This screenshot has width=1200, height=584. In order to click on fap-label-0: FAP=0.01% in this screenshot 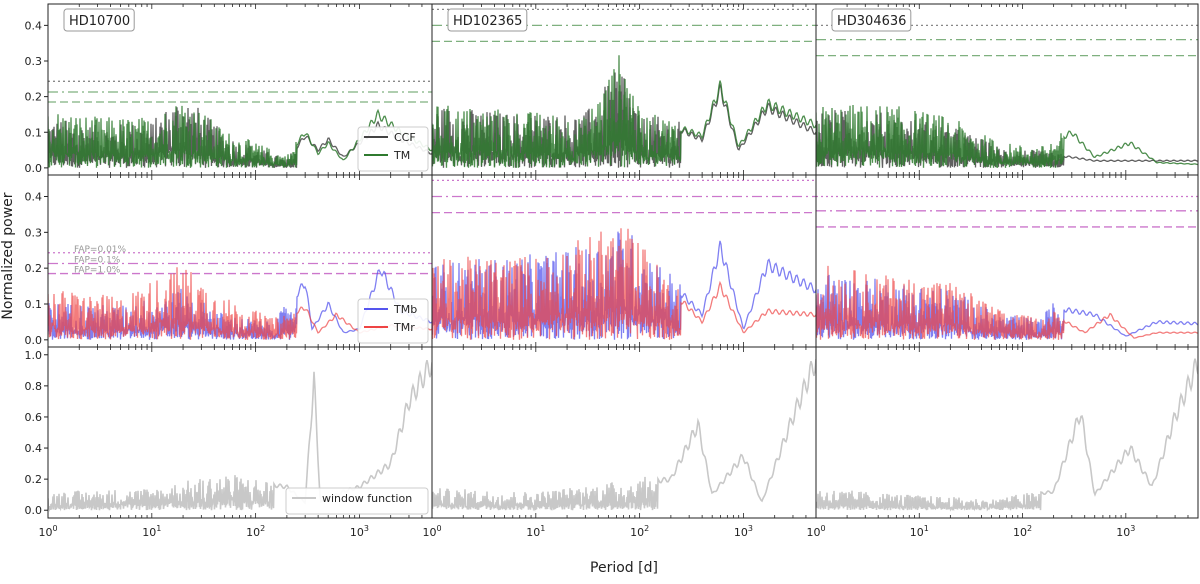, I will do `click(100, 250)`.